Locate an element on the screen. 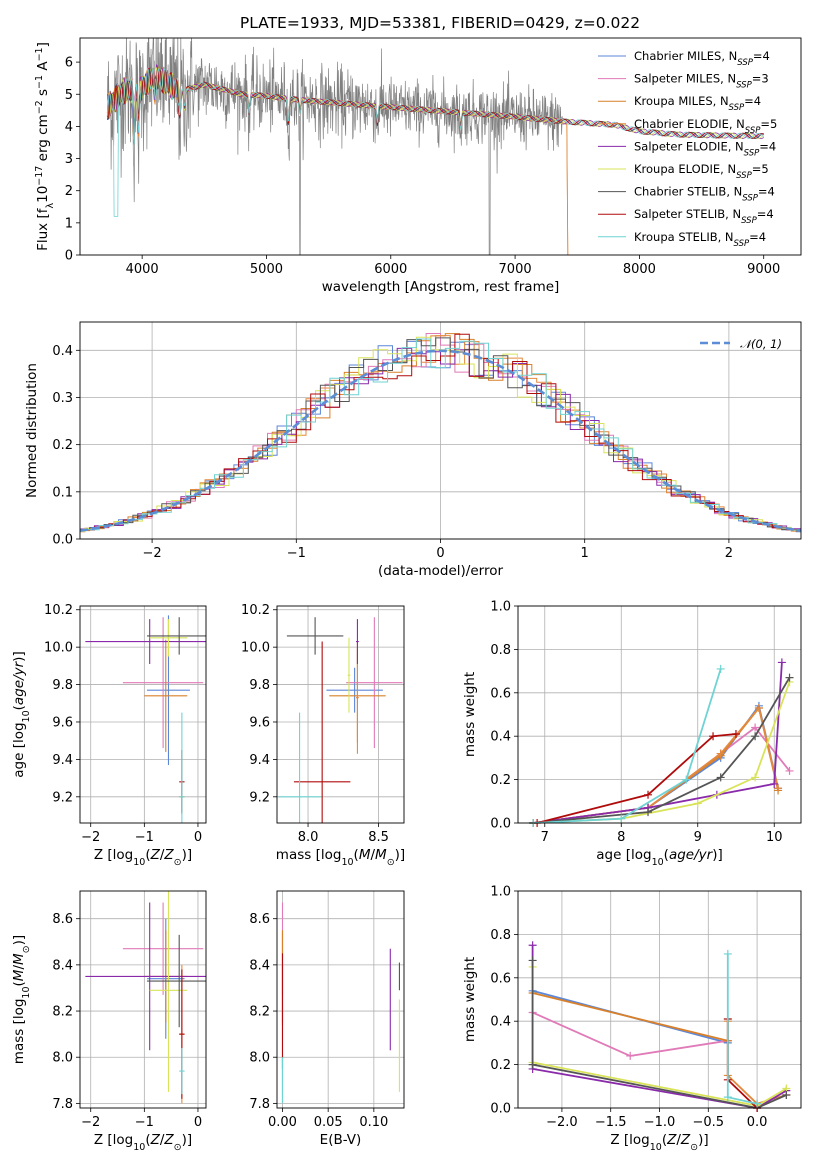 The height and width of the screenshot is (1170, 819). weight_vs_age-line-kroupa-elodie is located at coordinates (662, 752).